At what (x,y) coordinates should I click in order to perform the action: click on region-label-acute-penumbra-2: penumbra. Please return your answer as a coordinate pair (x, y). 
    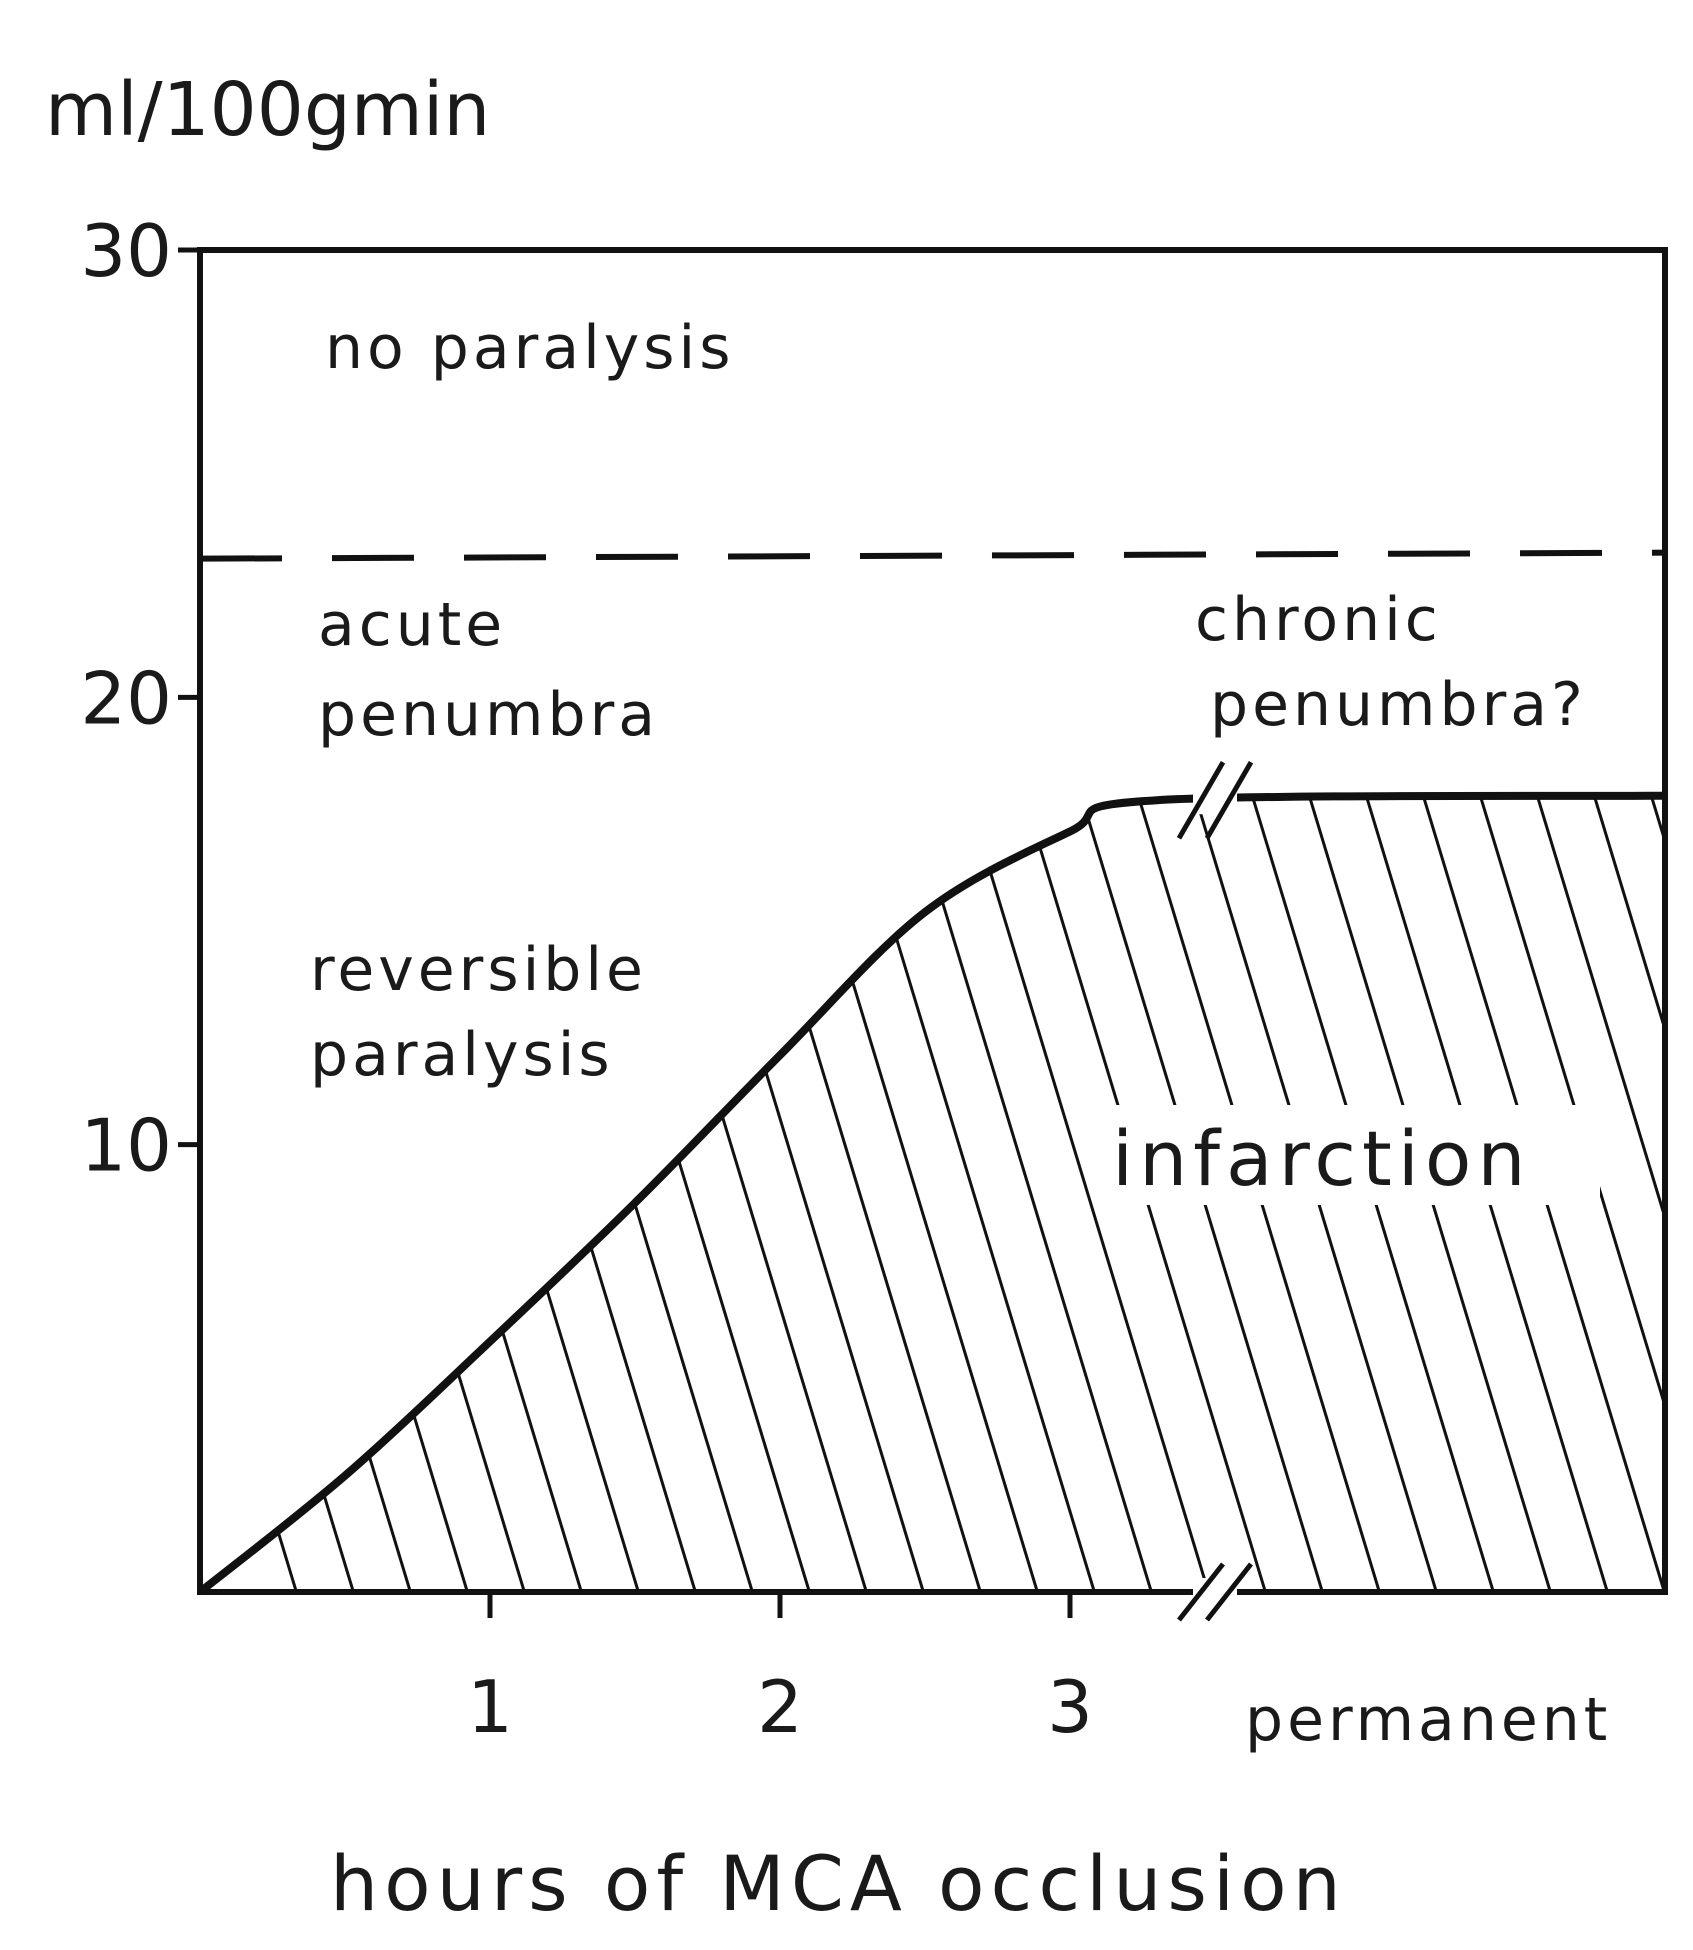
    Looking at the image, I should click on (488, 715).